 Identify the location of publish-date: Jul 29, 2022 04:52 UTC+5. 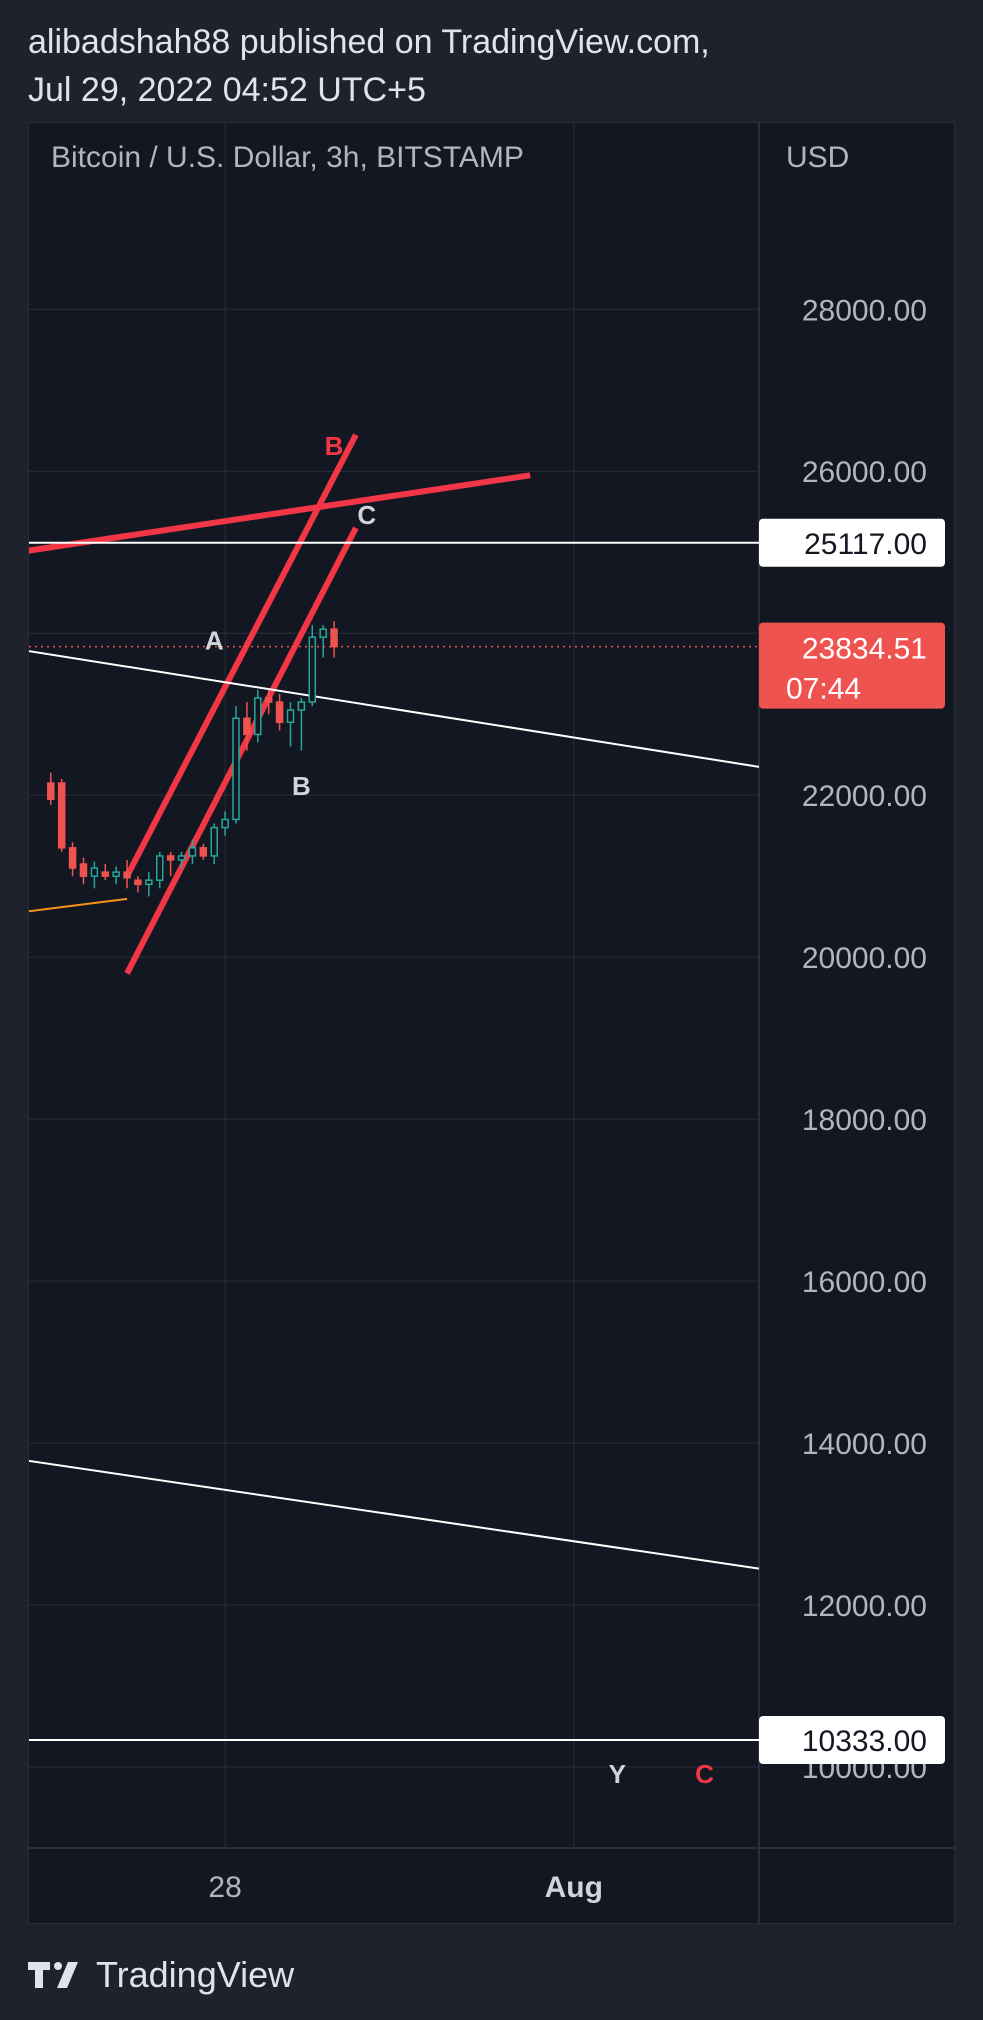
(227, 90).